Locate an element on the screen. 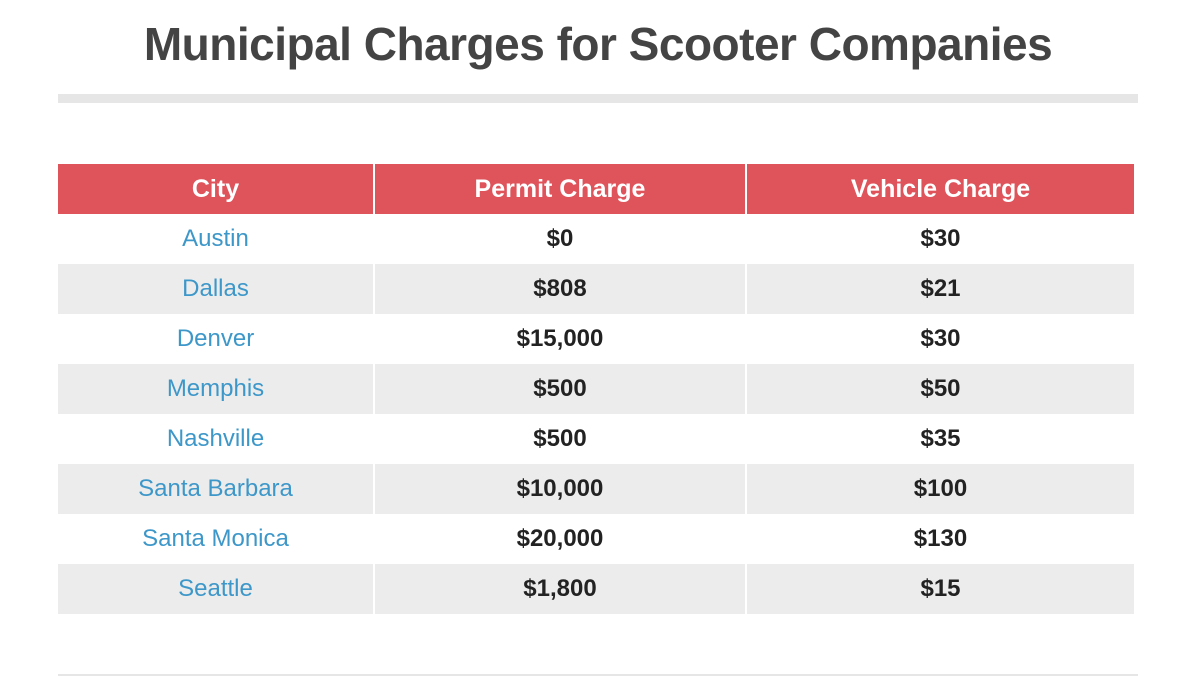 The height and width of the screenshot is (696, 1188). vehicle-charge-cell: $21 is located at coordinates (940, 289).